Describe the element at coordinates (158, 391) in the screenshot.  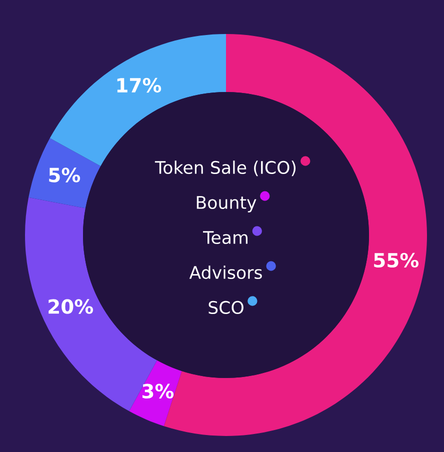
I see `data-label: 3%` at that location.